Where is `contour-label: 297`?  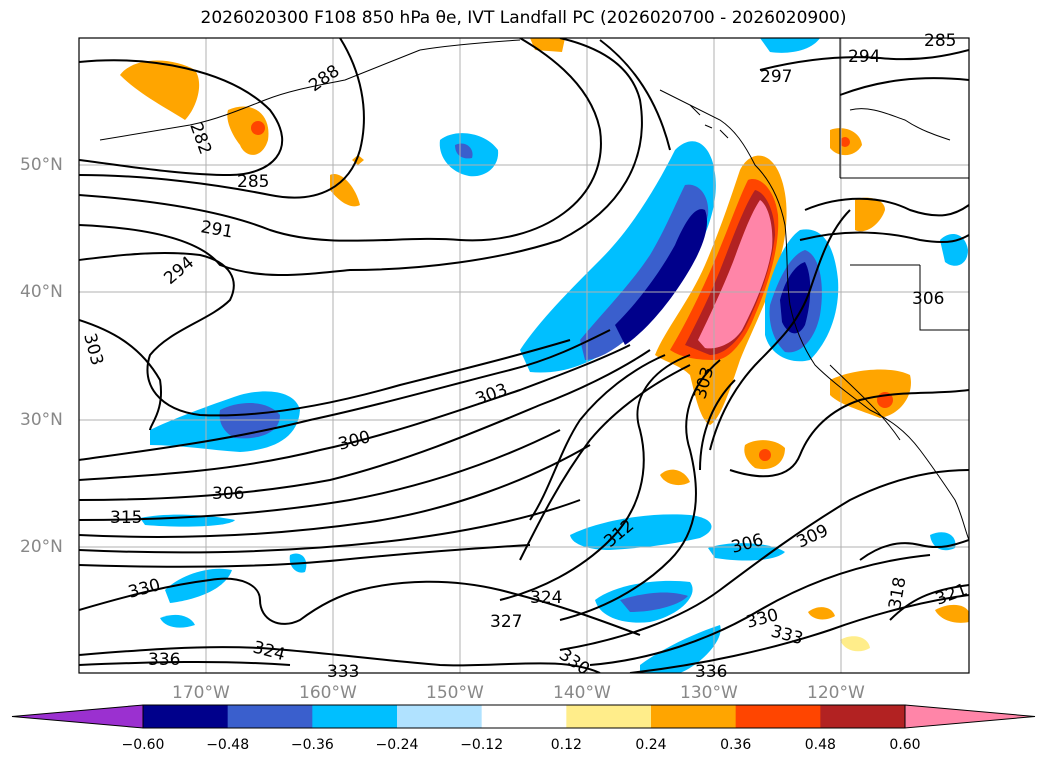 contour-label: 297 is located at coordinates (776, 77).